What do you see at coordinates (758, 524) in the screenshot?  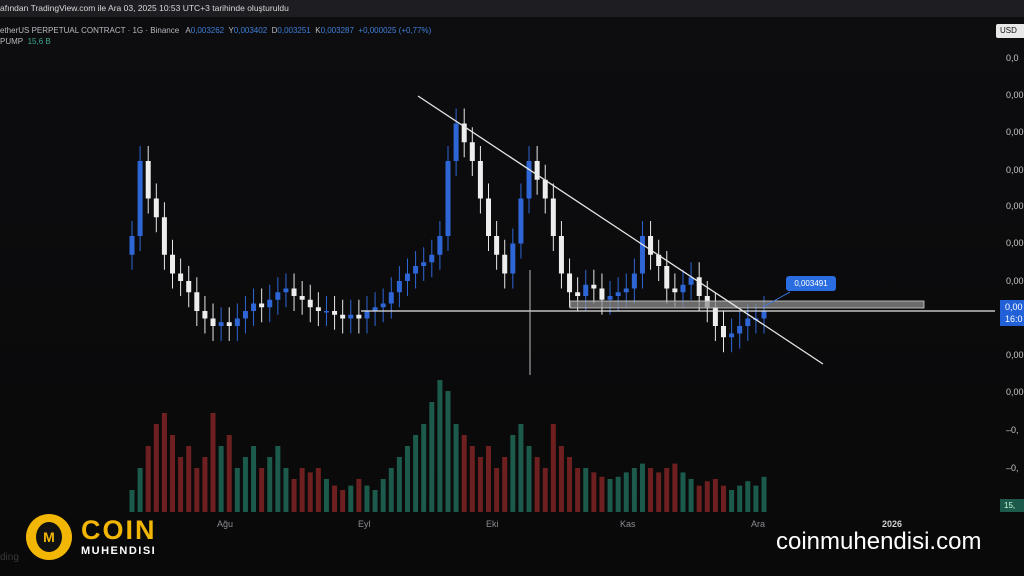 I see `time-axis-label: Ara` at bounding box center [758, 524].